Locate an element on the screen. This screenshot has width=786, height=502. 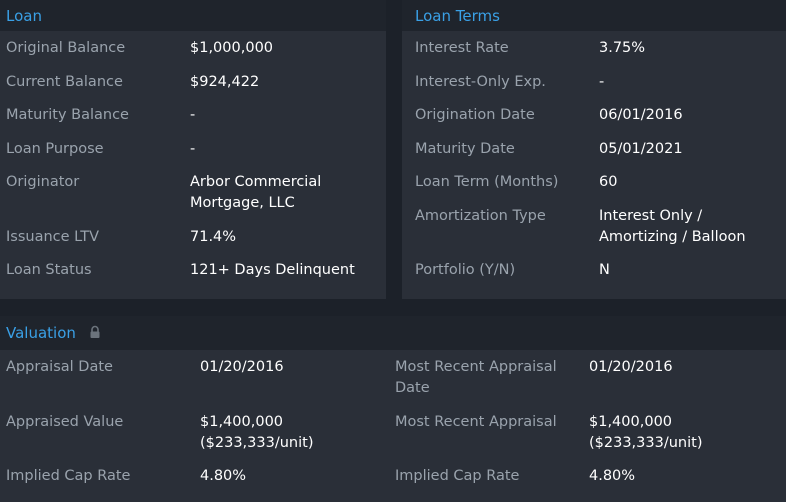
originator-label: Originator is located at coordinates (43, 182).